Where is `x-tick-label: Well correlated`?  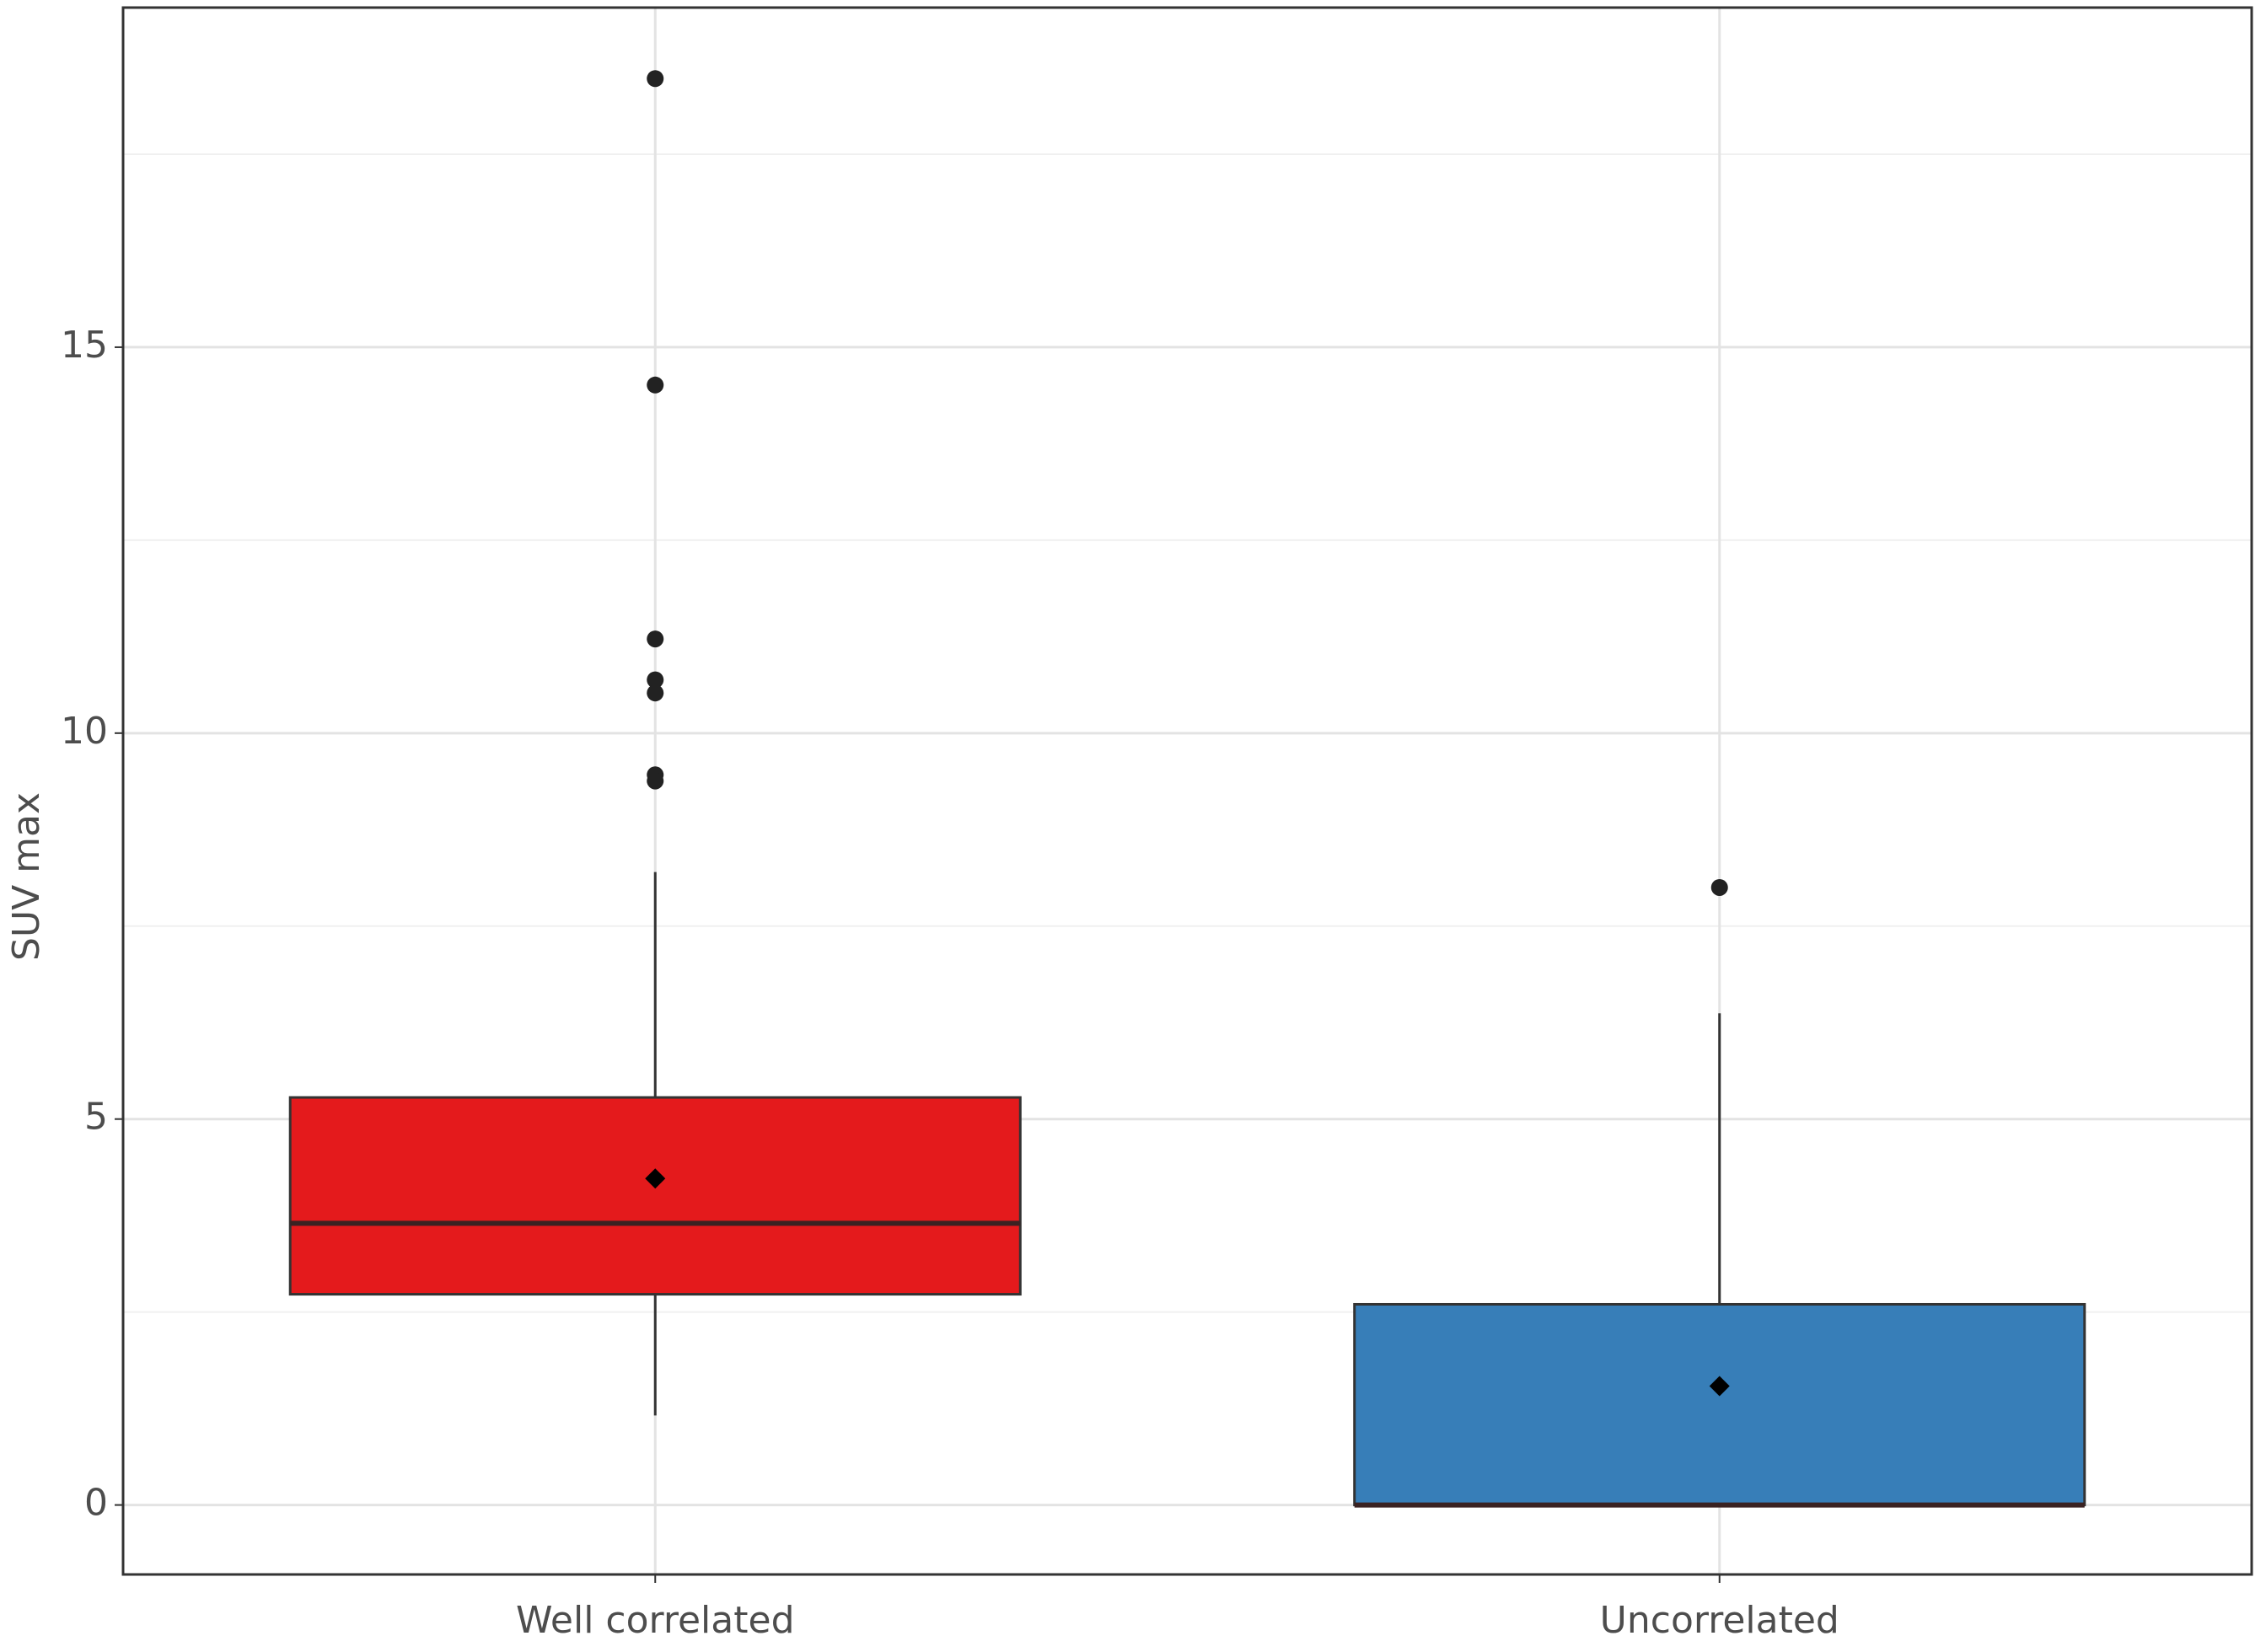
x-tick-label: Well correlated is located at coordinates (655, 1620).